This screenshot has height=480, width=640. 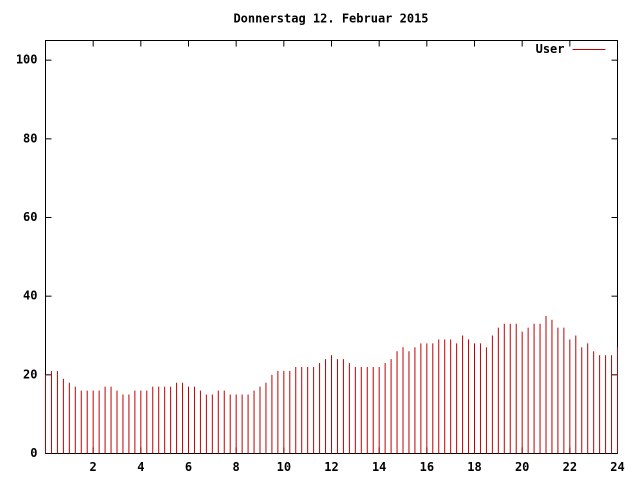 What do you see at coordinates (140, 467) in the screenshot?
I see `x-tick-label: 4` at bounding box center [140, 467].